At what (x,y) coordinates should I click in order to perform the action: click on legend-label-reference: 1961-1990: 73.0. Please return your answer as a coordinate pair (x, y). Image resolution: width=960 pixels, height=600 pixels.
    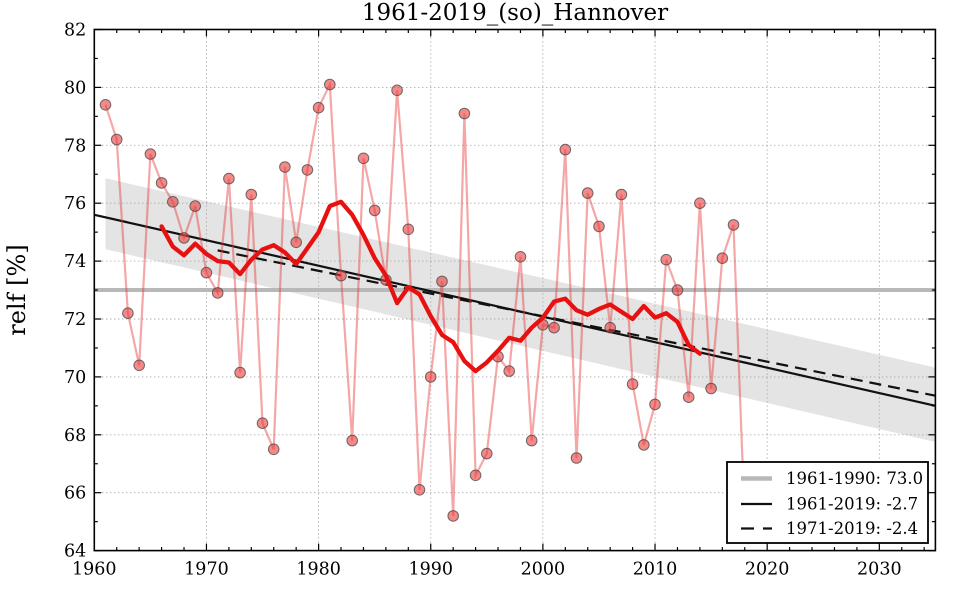
    Looking at the image, I should click on (854, 478).